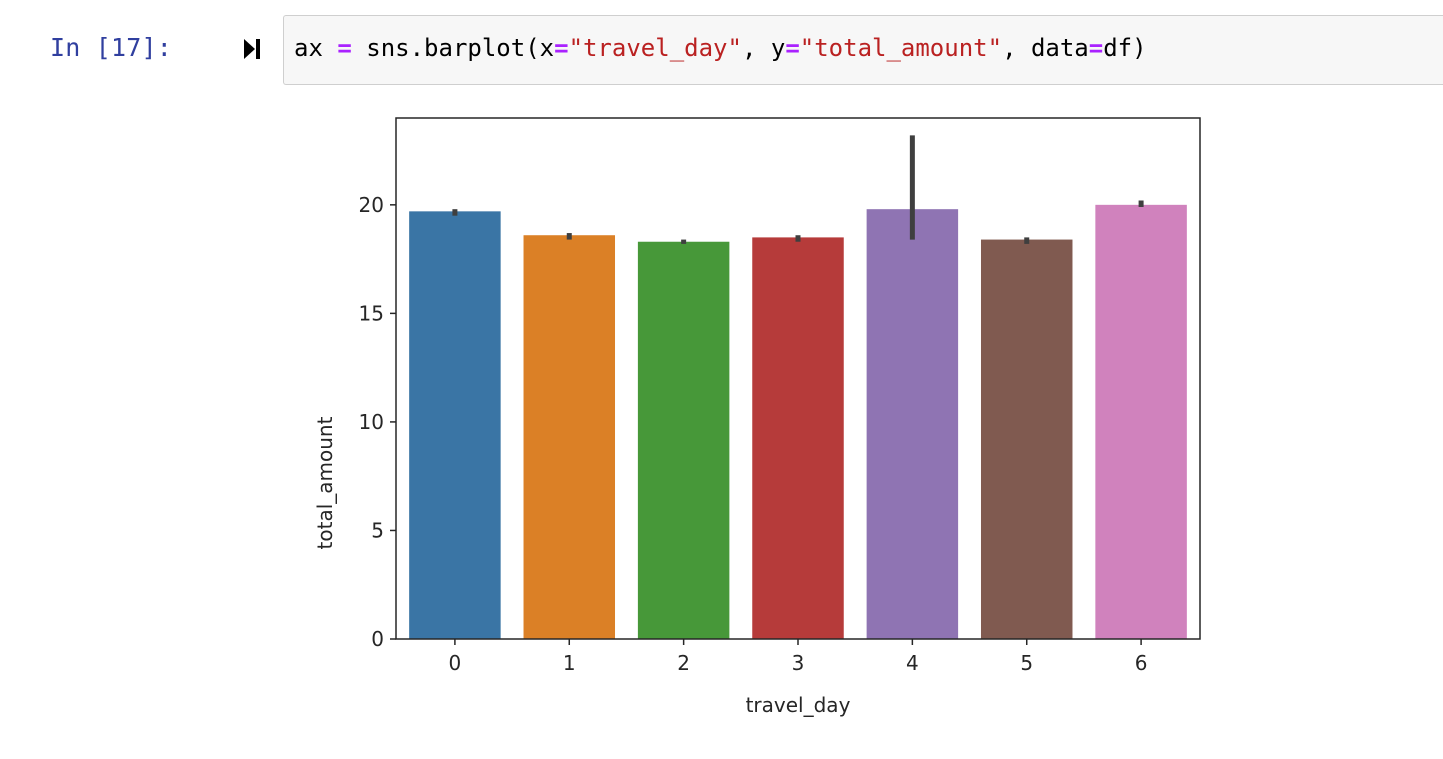  I want to click on x-tick-label-3: 3, so click(798, 663).